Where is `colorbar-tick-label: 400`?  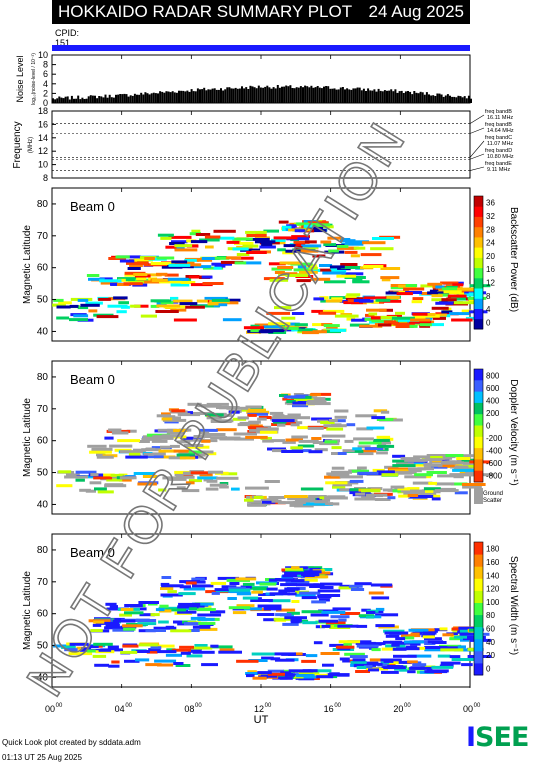 colorbar-tick-label: 400 is located at coordinates (493, 400).